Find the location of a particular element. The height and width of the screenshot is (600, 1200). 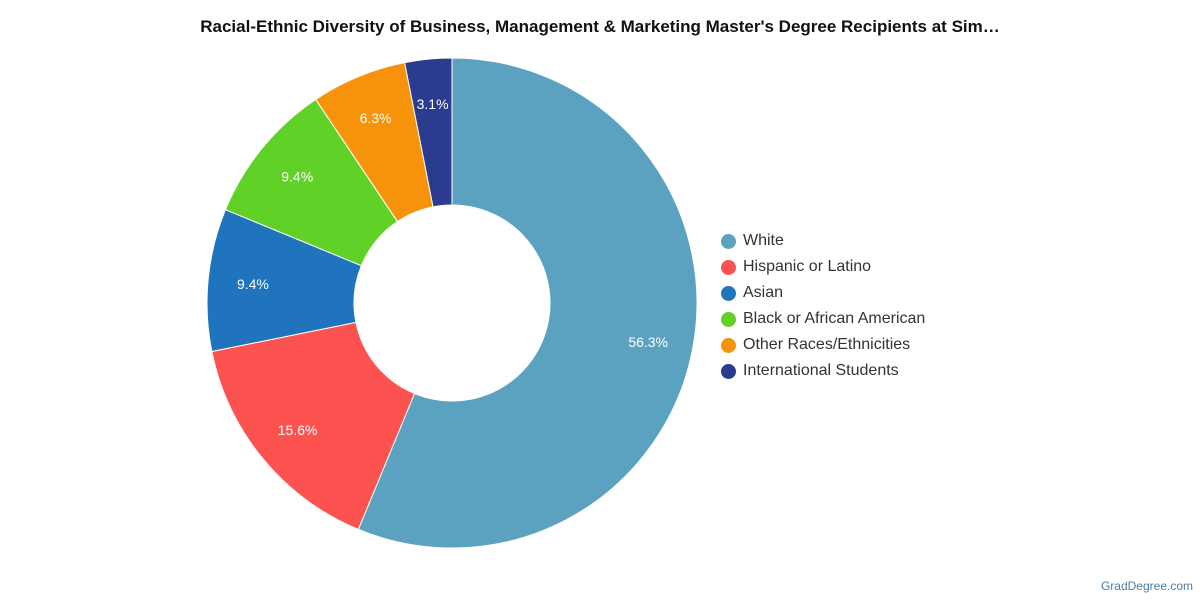

slice-hispanic-or-latino is located at coordinates (313, 426).